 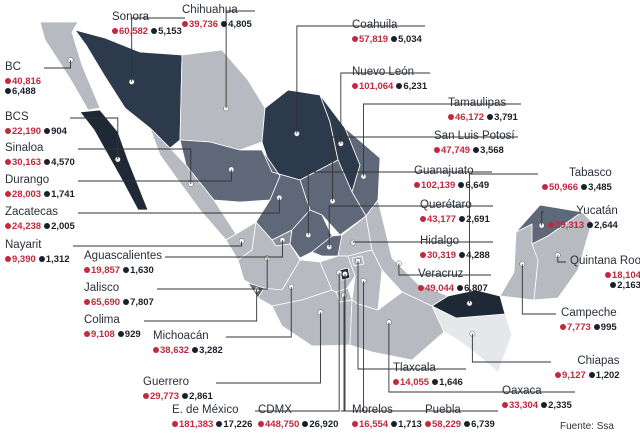 I want to click on leader-line-hidalgo, so click(x=422, y=242).